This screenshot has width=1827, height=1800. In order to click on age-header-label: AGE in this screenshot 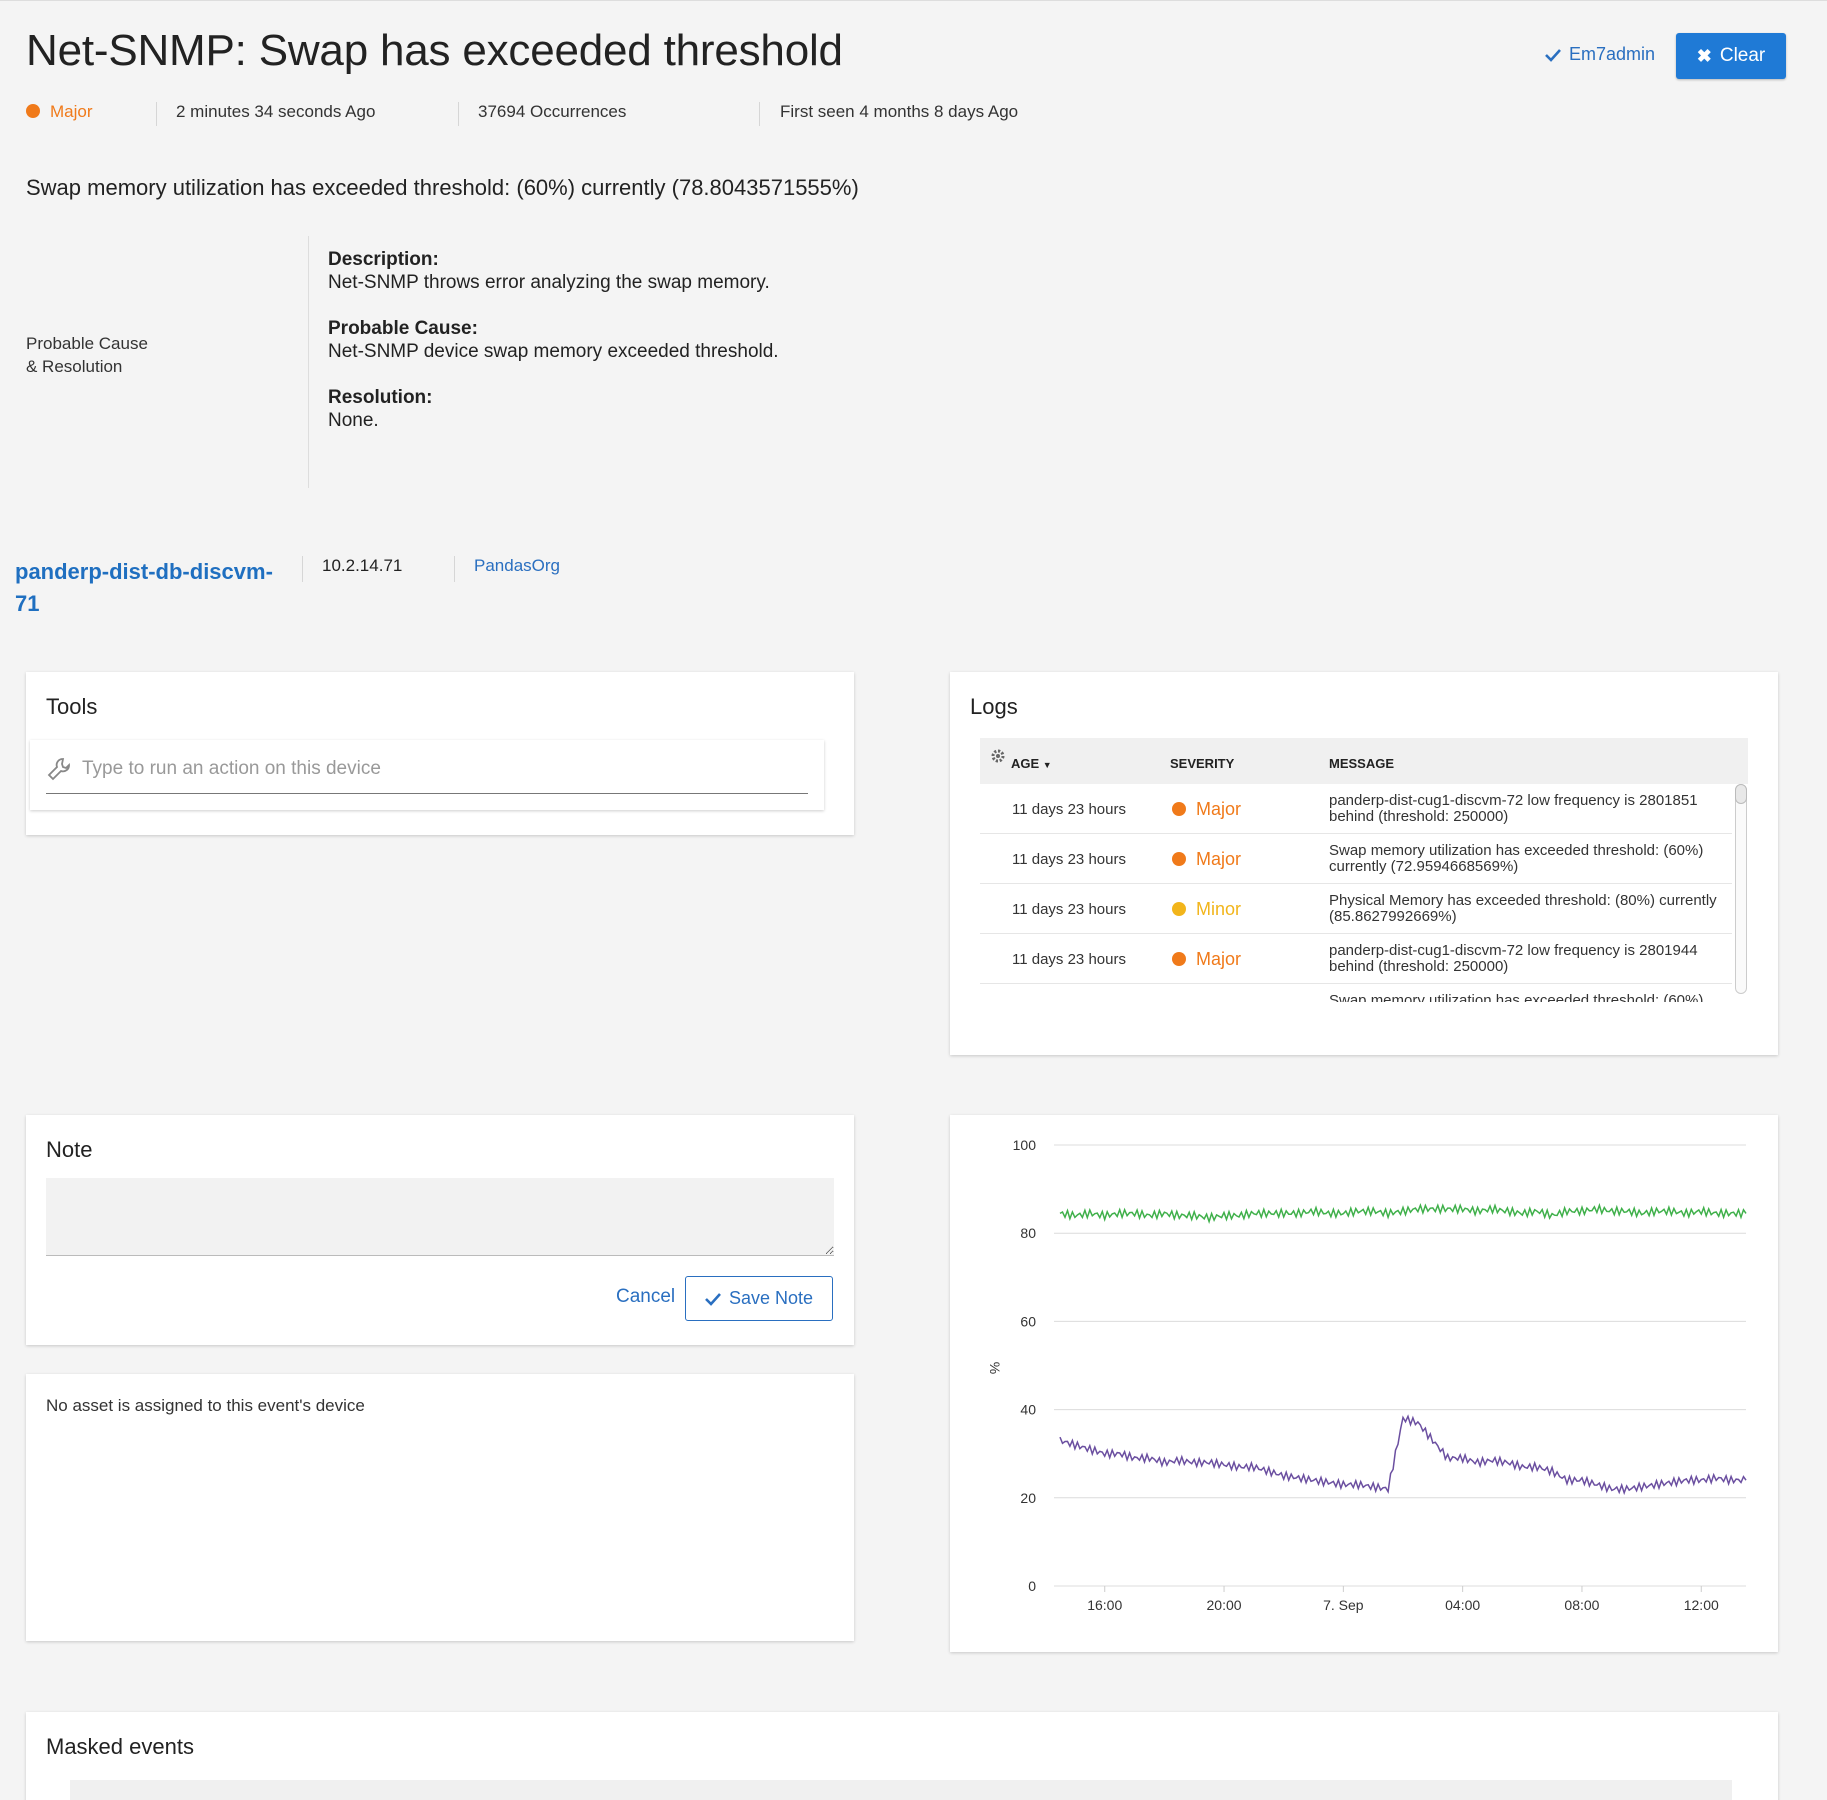, I will do `click(1025, 763)`.